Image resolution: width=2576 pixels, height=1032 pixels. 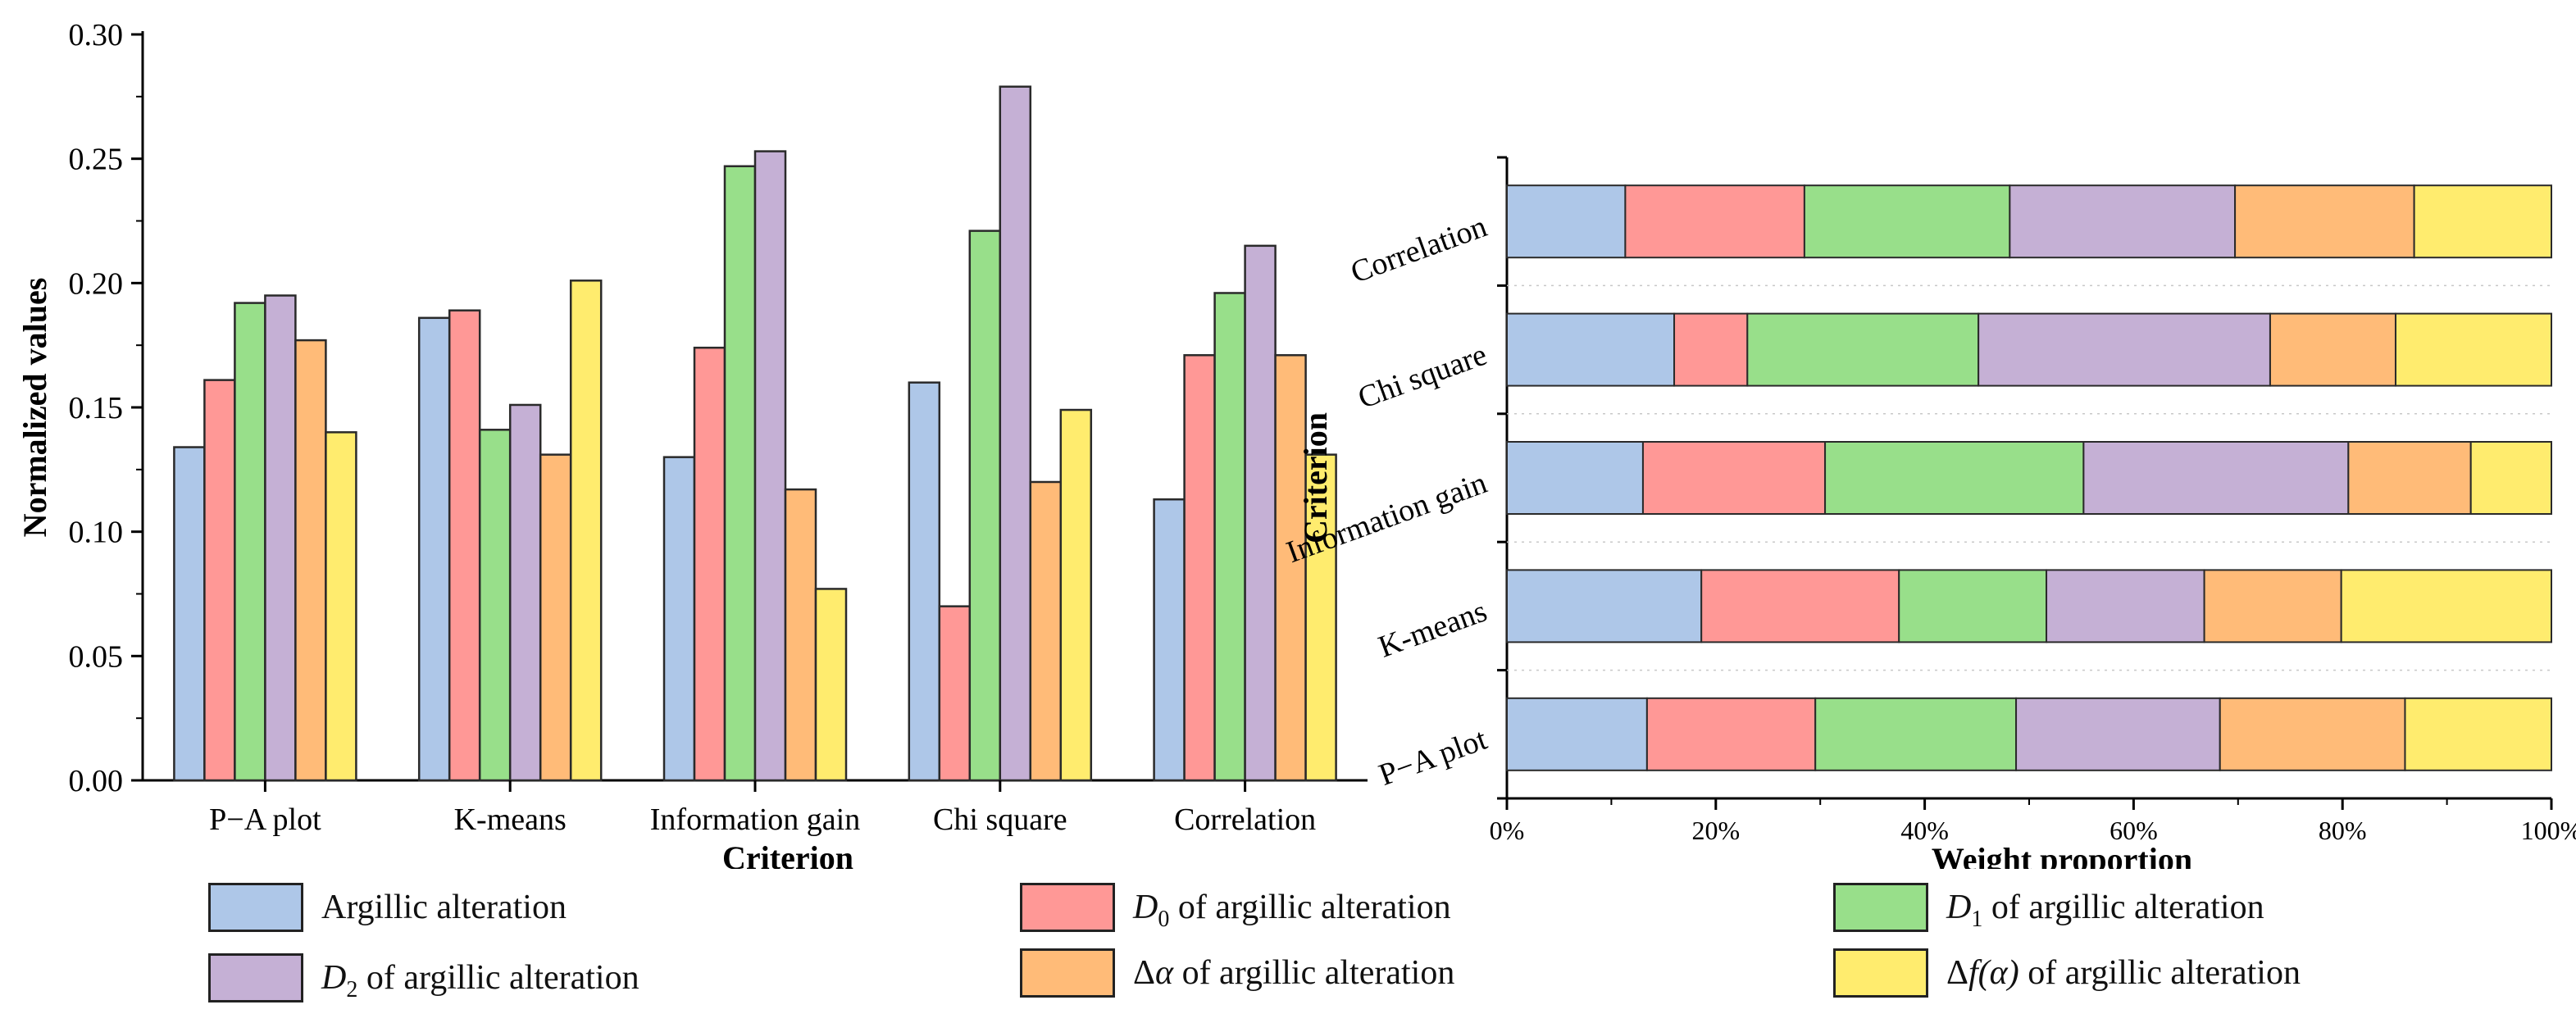 What do you see at coordinates (96, 656) in the screenshot?
I see `y-tick-label: 0.05` at bounding box center [96, 656].